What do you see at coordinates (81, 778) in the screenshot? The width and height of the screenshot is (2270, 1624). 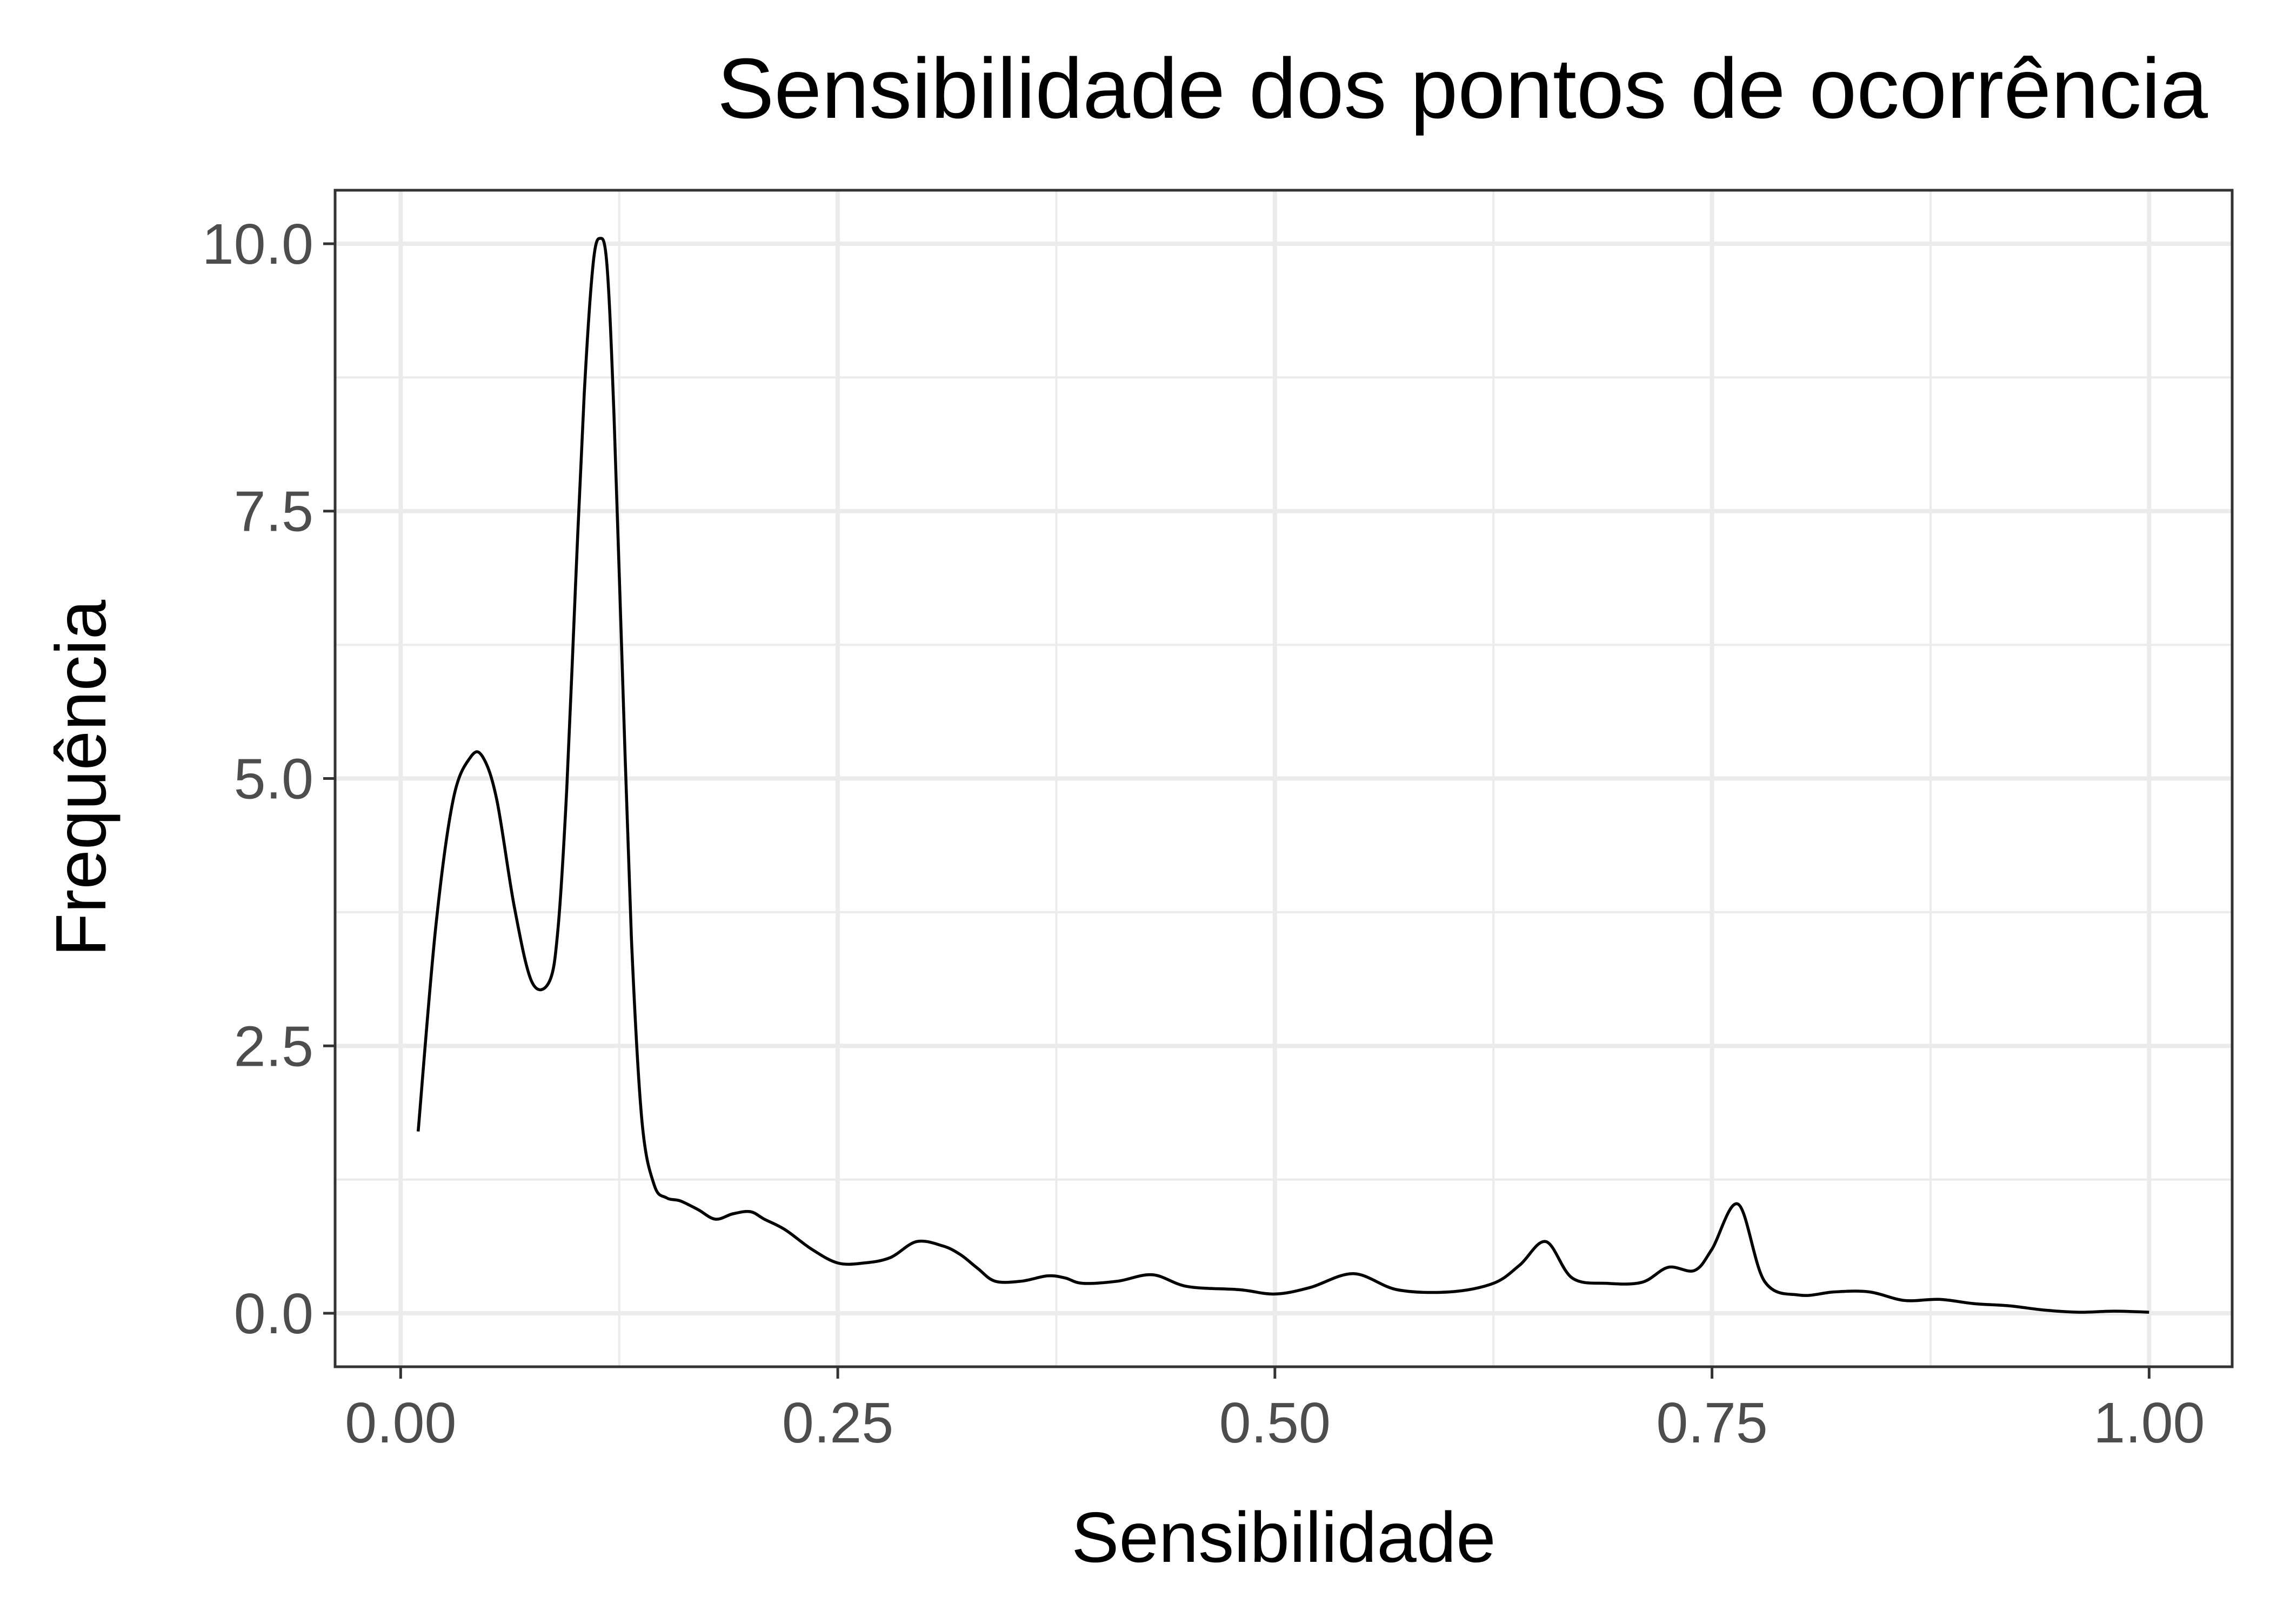 I see `y-axis-title: Frequência` at bounding box center [81, 778].